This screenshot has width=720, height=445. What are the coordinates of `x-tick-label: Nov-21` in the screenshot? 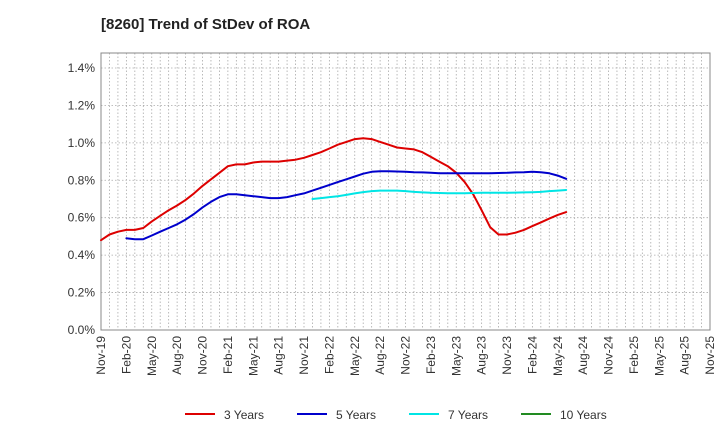 It's located at (304, 355).